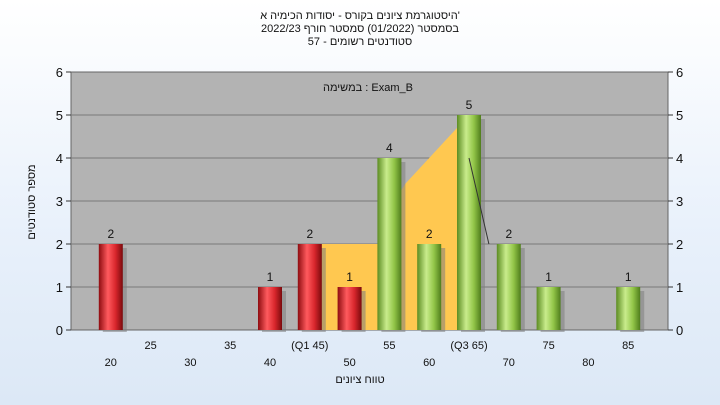 This screenshot has width=720, height=405. I want to click on x-tick-label: 20, so click(111, 363).